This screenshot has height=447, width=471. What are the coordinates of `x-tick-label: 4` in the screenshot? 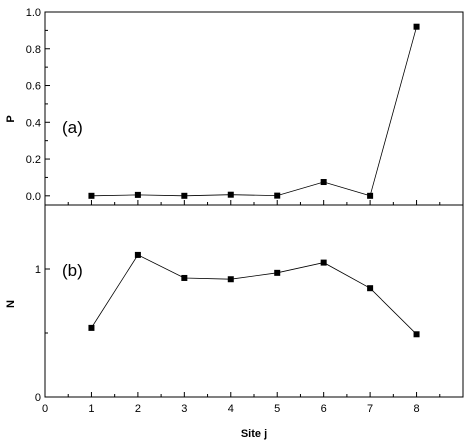 It's located at (231, 409).